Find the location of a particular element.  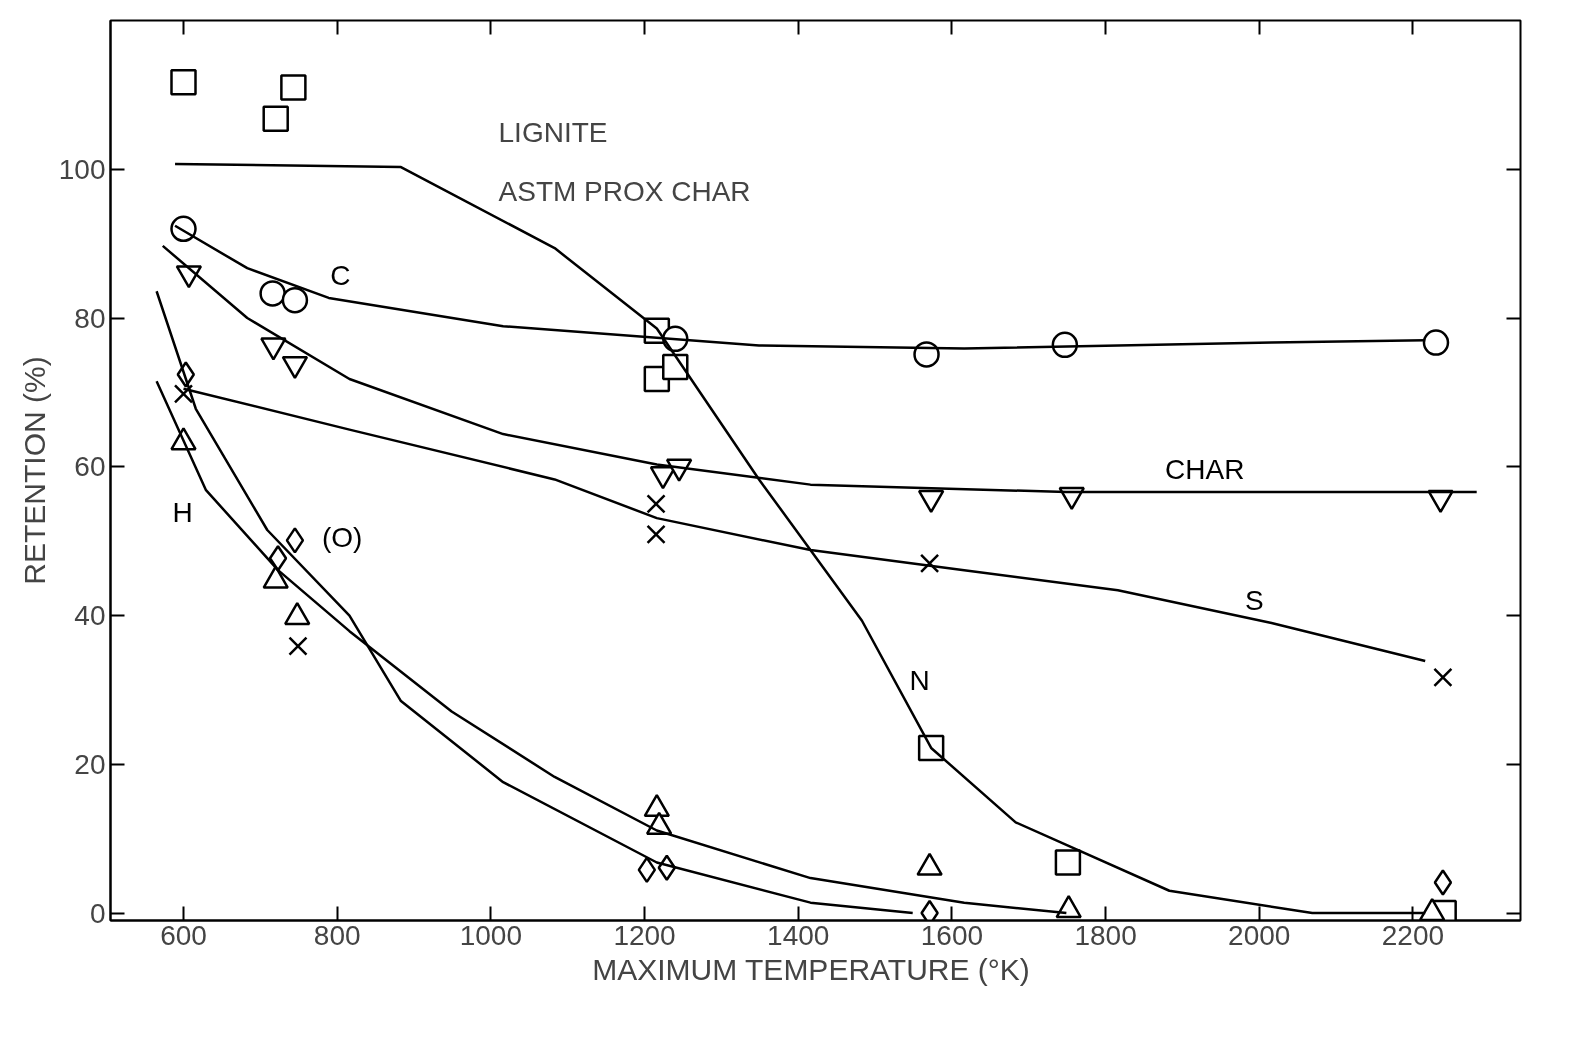

x-axis-title: MAXIMUM TEMPERATURE (°K) is located at coordinates (811, 969).